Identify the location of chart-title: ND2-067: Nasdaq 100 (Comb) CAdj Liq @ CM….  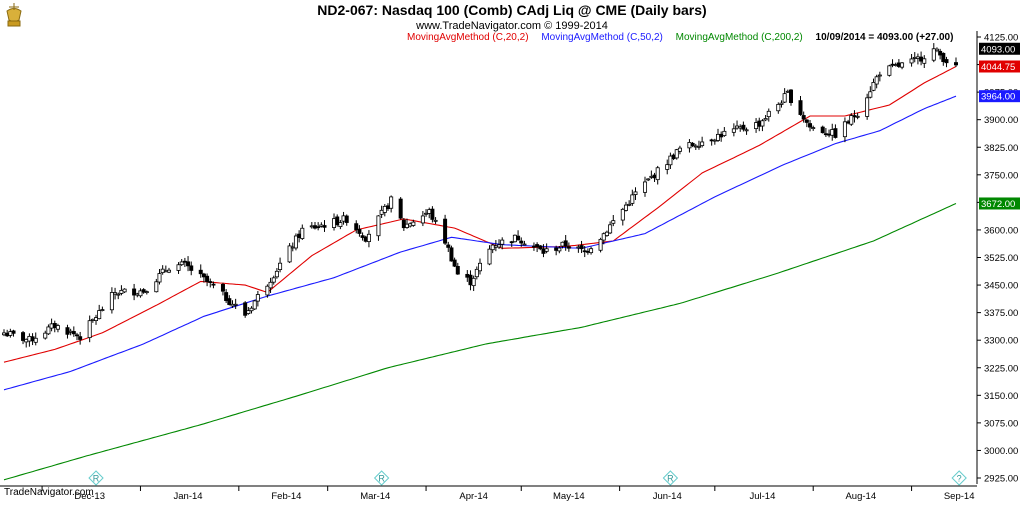
(512, 10).